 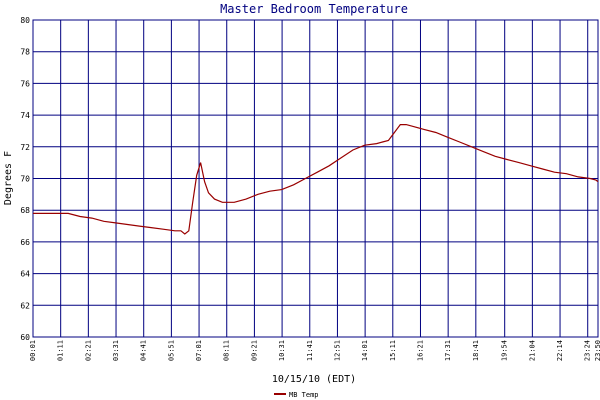 What do you see at coordinates (25, 274) in the screenshot?
I see `y-tick-label: 64` at bounding box center [25, 274].